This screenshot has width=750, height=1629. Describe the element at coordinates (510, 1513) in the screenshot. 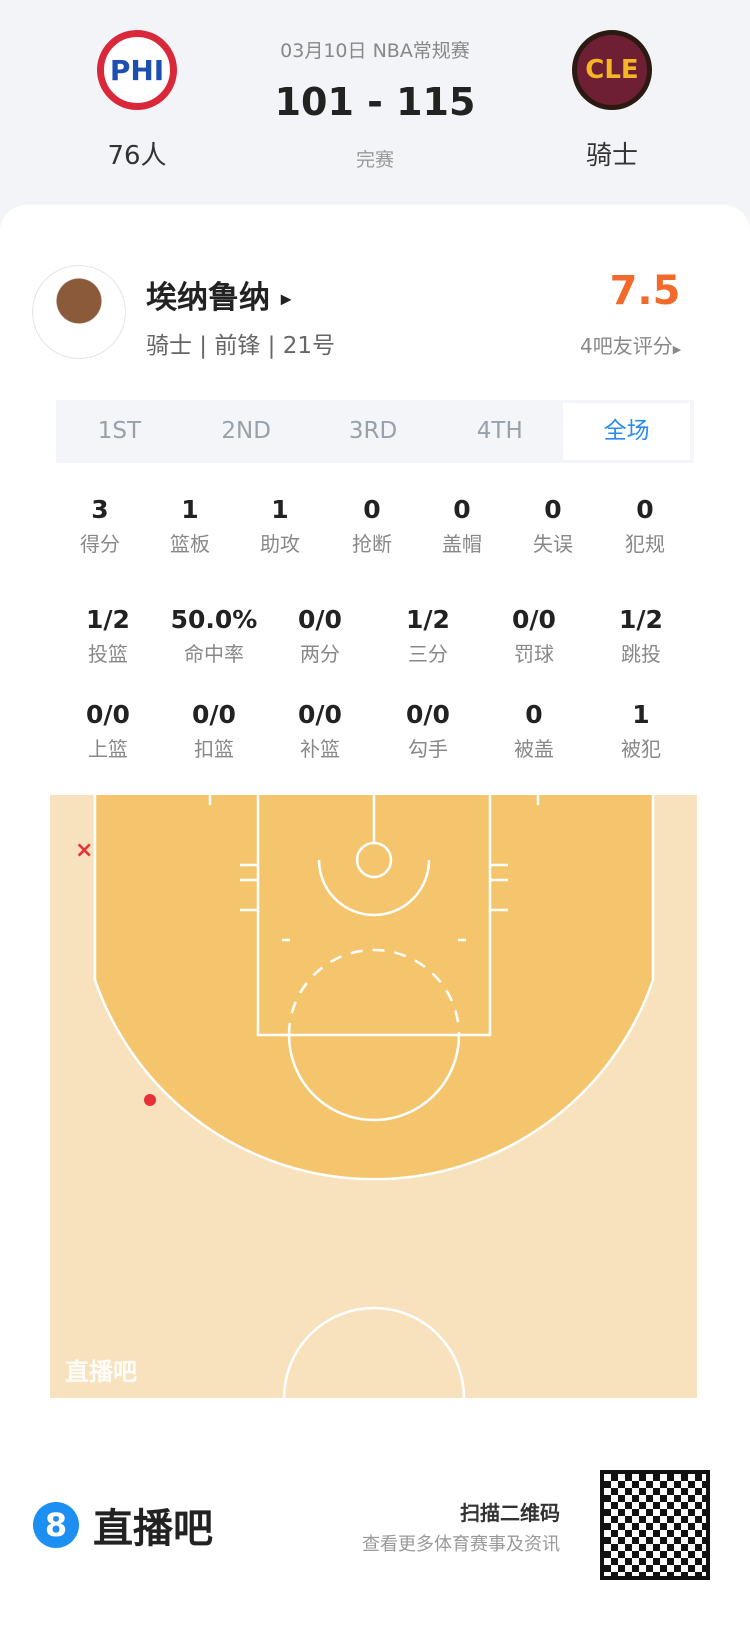

I see `scan-qr-label: 扫描二维码` at that location.